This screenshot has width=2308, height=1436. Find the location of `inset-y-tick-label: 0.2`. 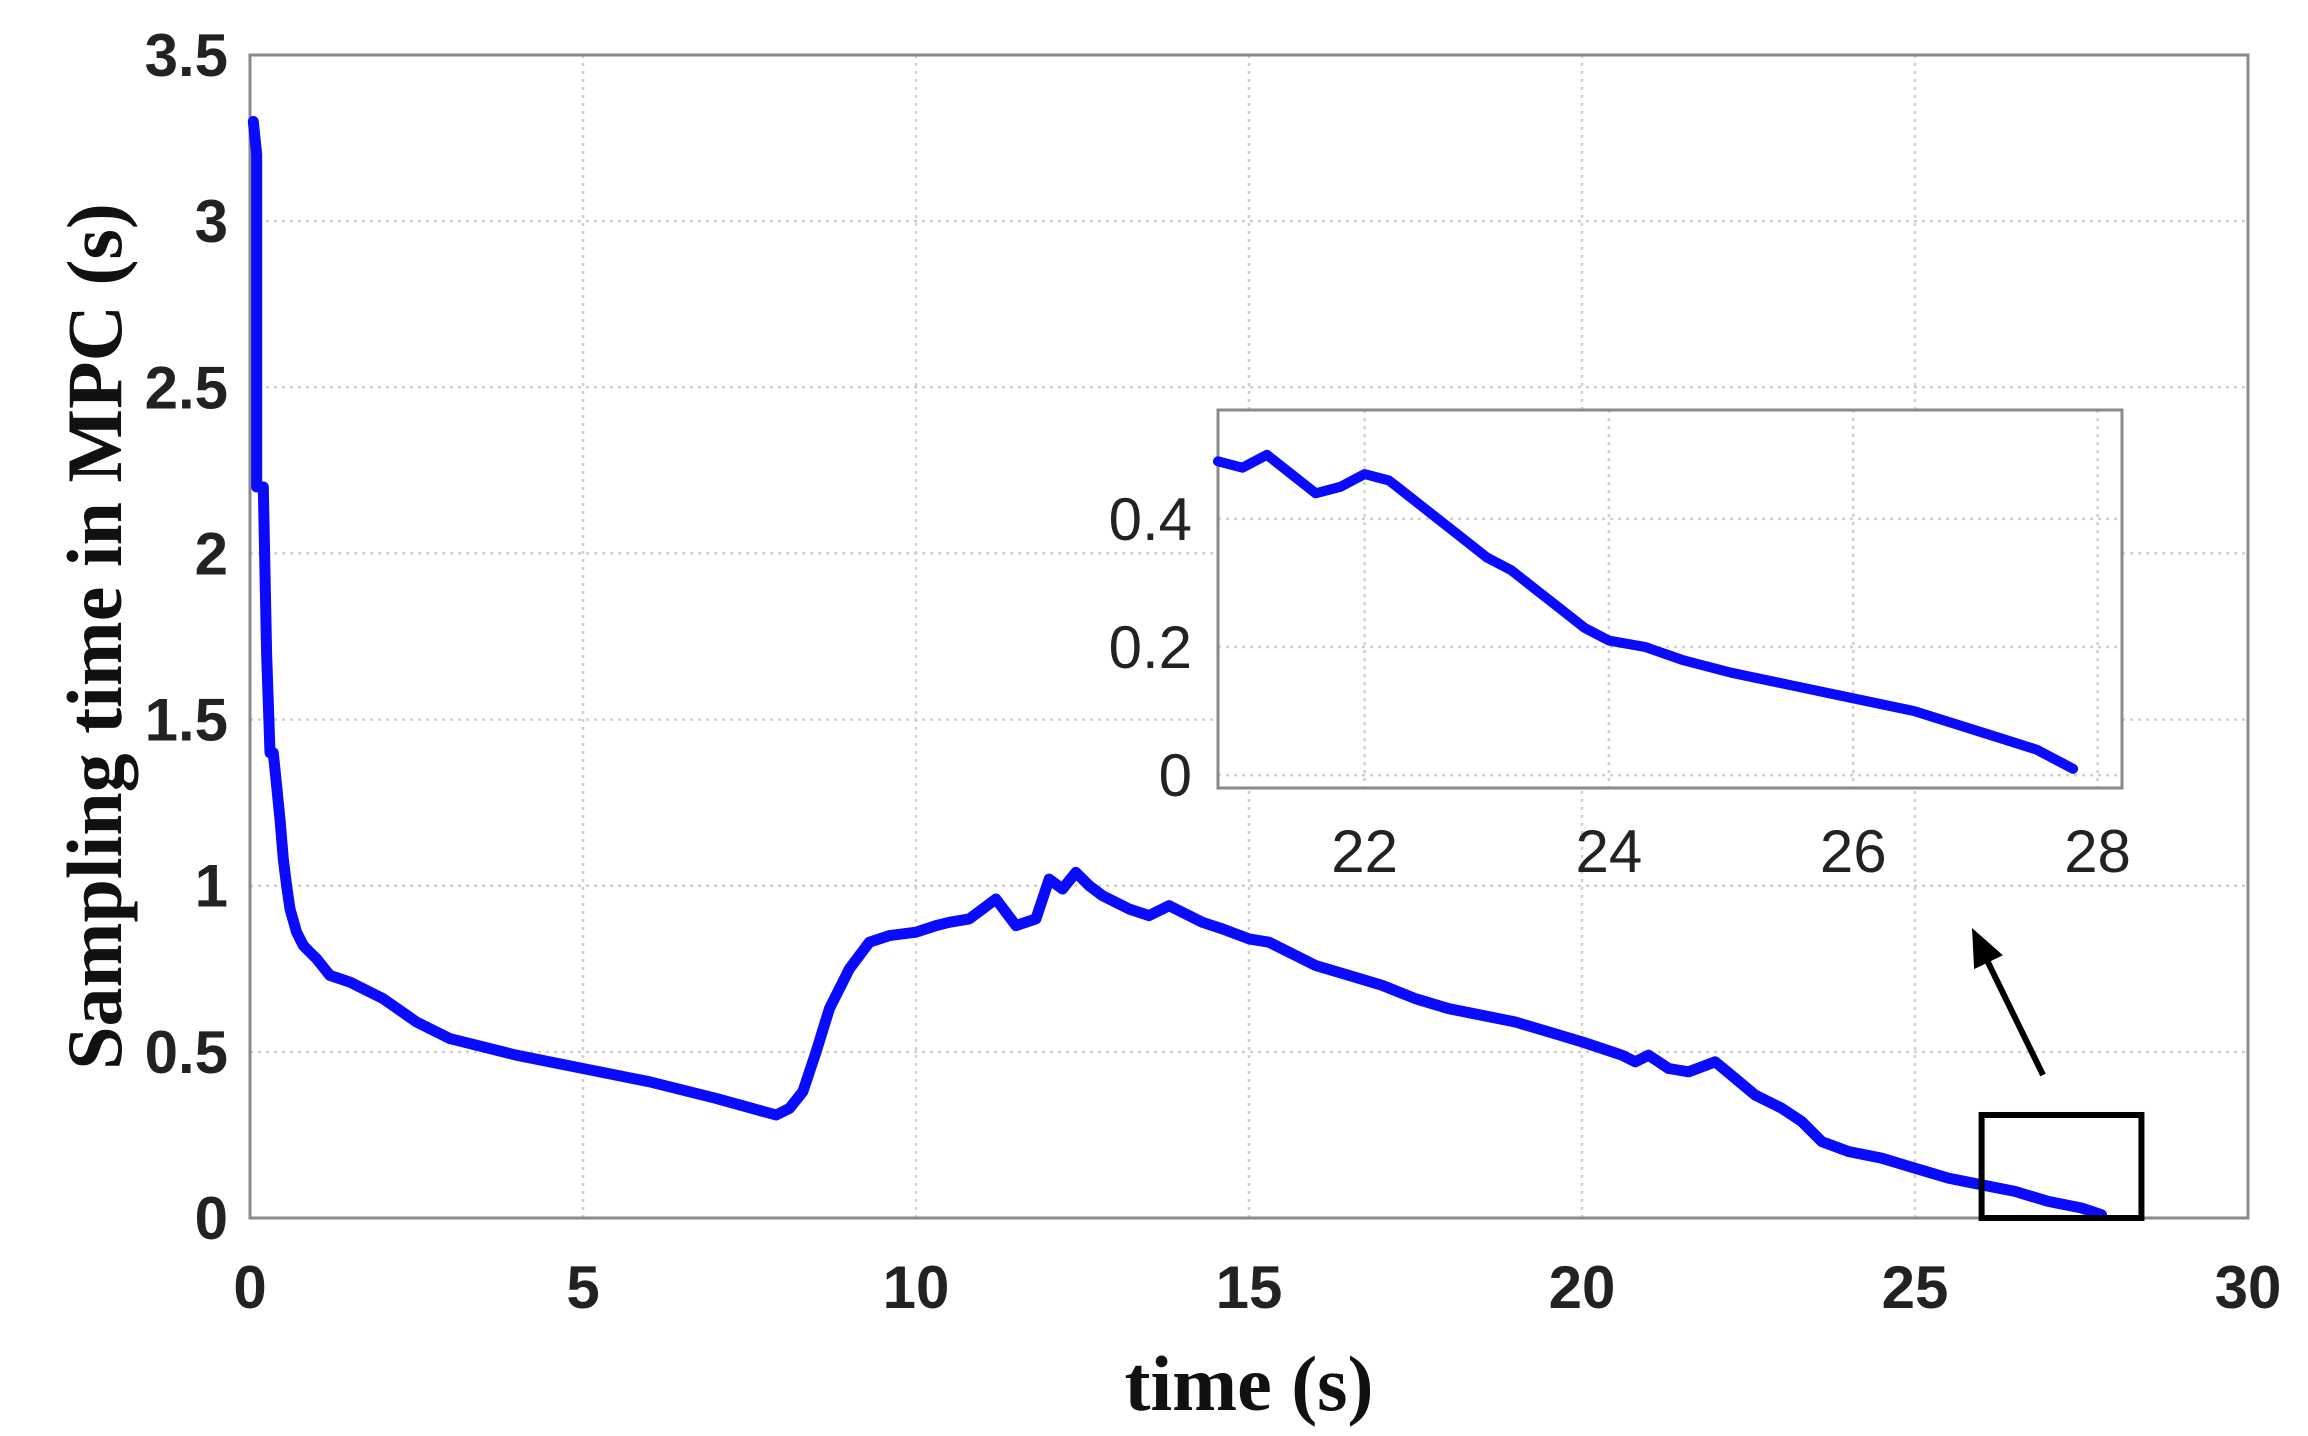

inset-y-tick-label: 0.2 is located at coordinates (1150, 647).